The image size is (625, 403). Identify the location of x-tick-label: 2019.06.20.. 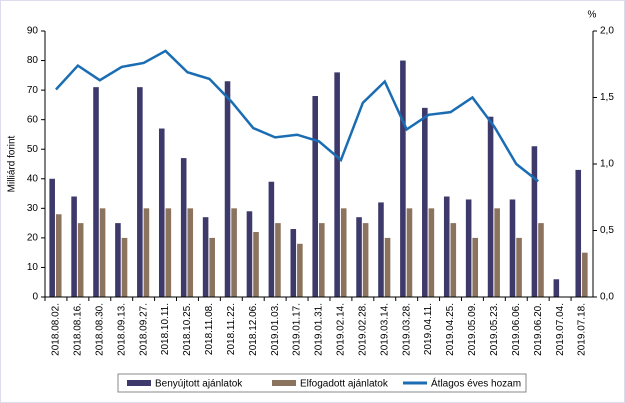
(538, 329).